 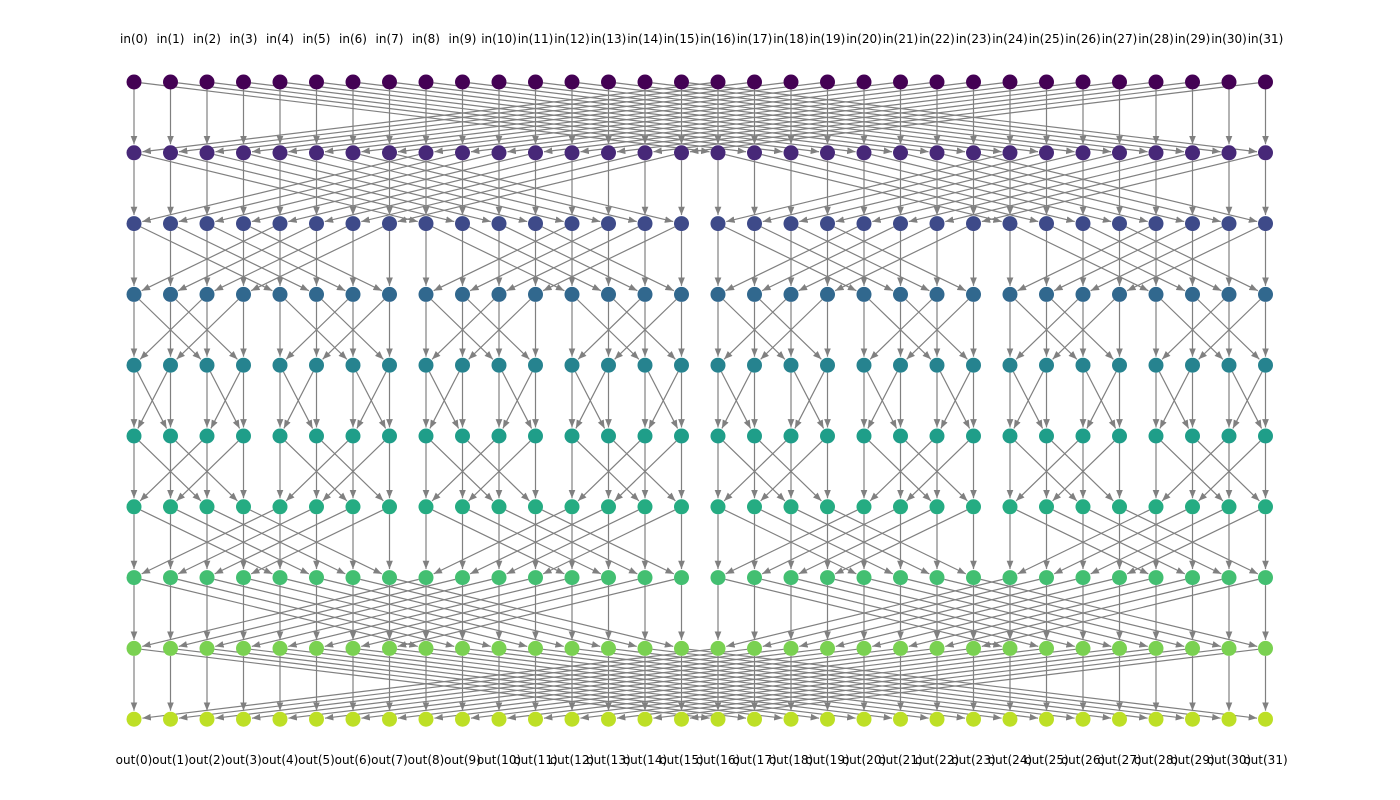 What do you see at coordinates (1047, 39) in the screenshot?
I see `input-label: in(25)` at bounding box center [1047, 39].